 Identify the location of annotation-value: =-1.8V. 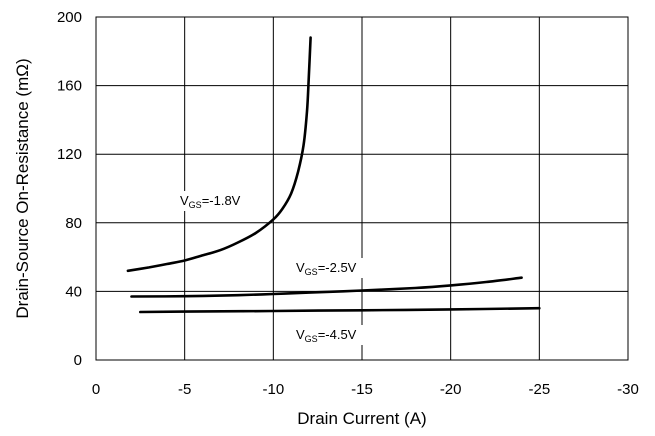
(221, 200).